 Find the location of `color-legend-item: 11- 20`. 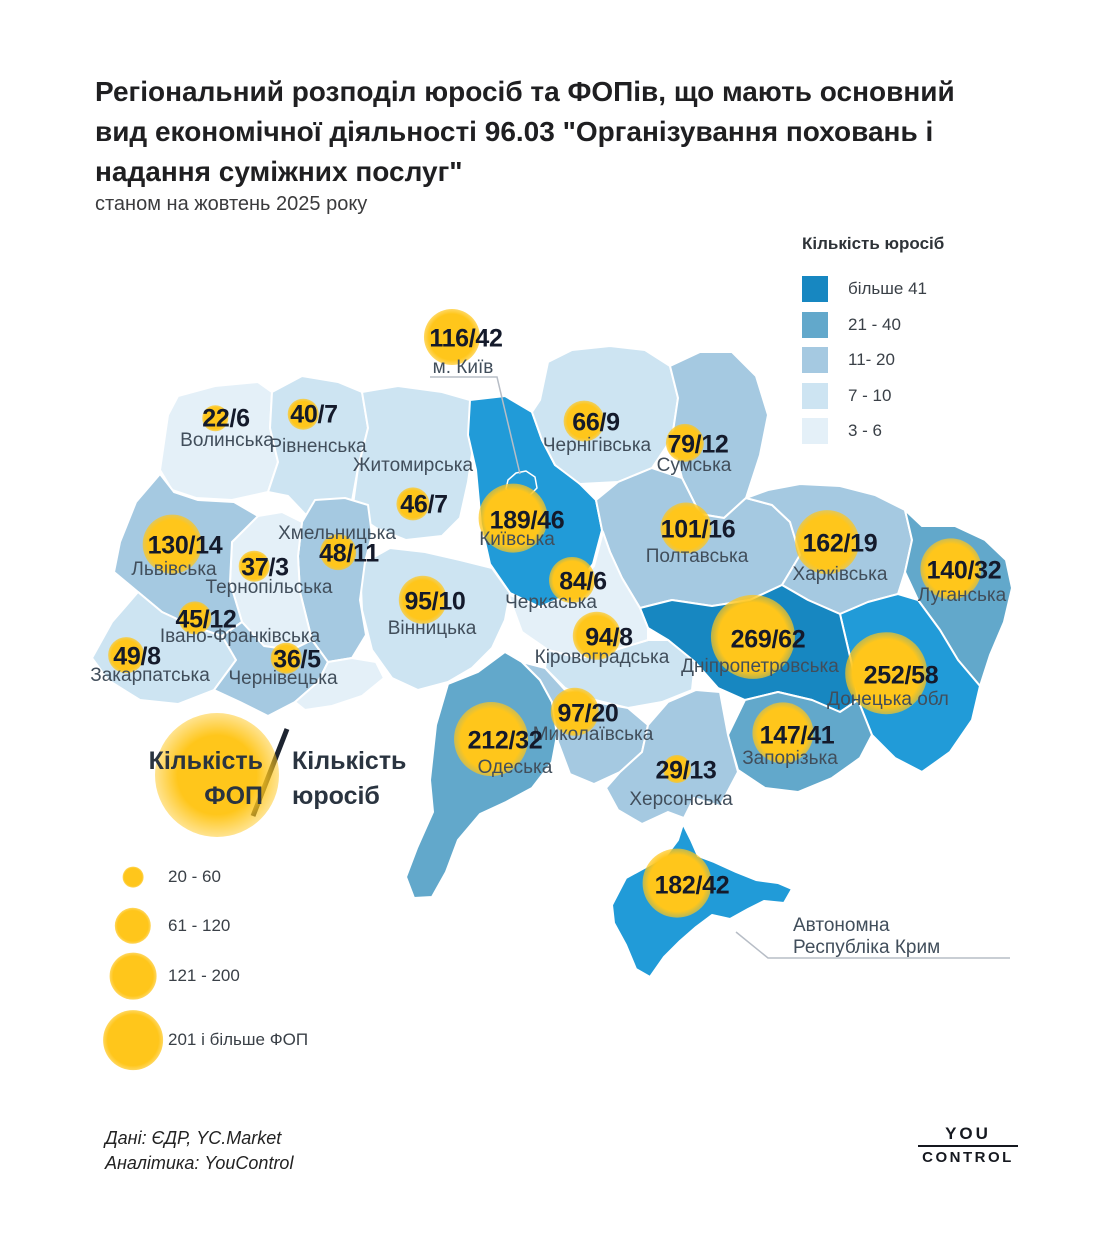

color-legend-item: 11- 20 is located at coordinates (848, 360).